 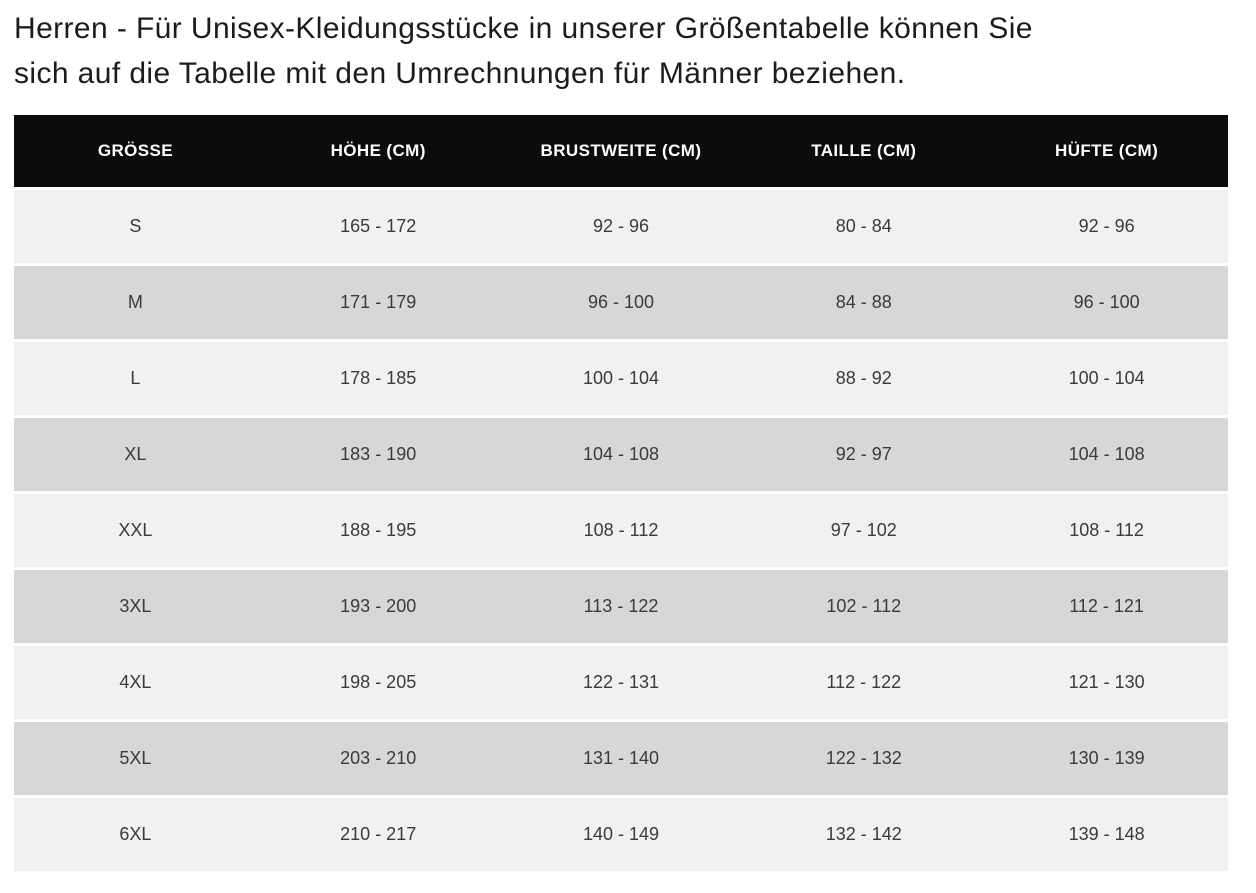 What do you see at coordinates (378, 834) in the screenshot?
I see `measurement-cell: 210 - 217` at bounding box center [378, 834].